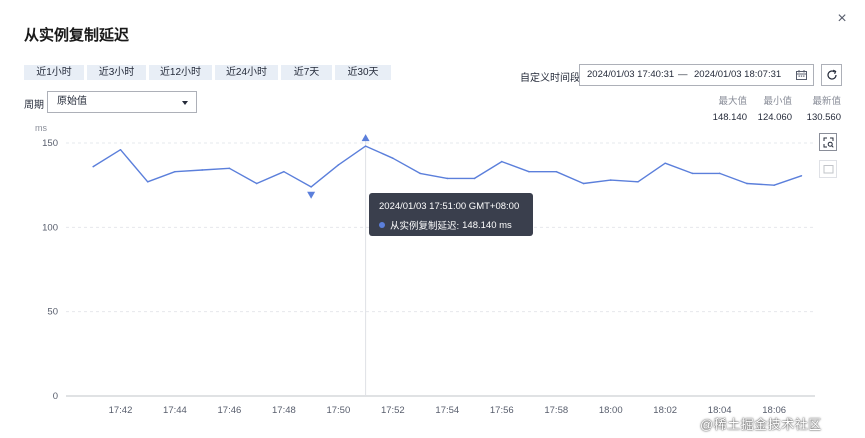  Describe the element at coordinates (801, 75) in the screenshot. I see `calendar-icon` at that location.